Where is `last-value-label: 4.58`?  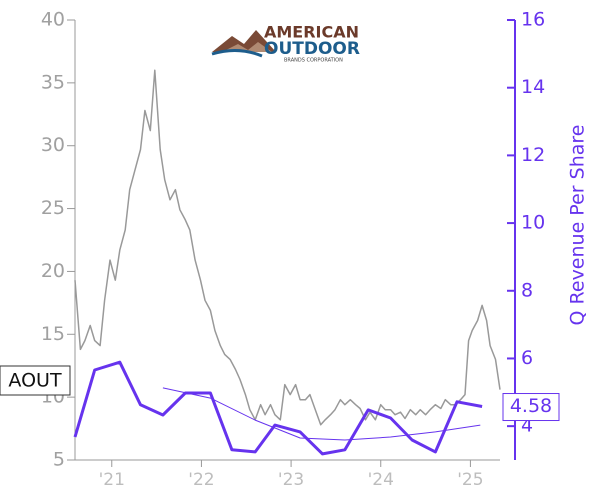 last-value-label: 4.58 is located at coordinates (531, 406).